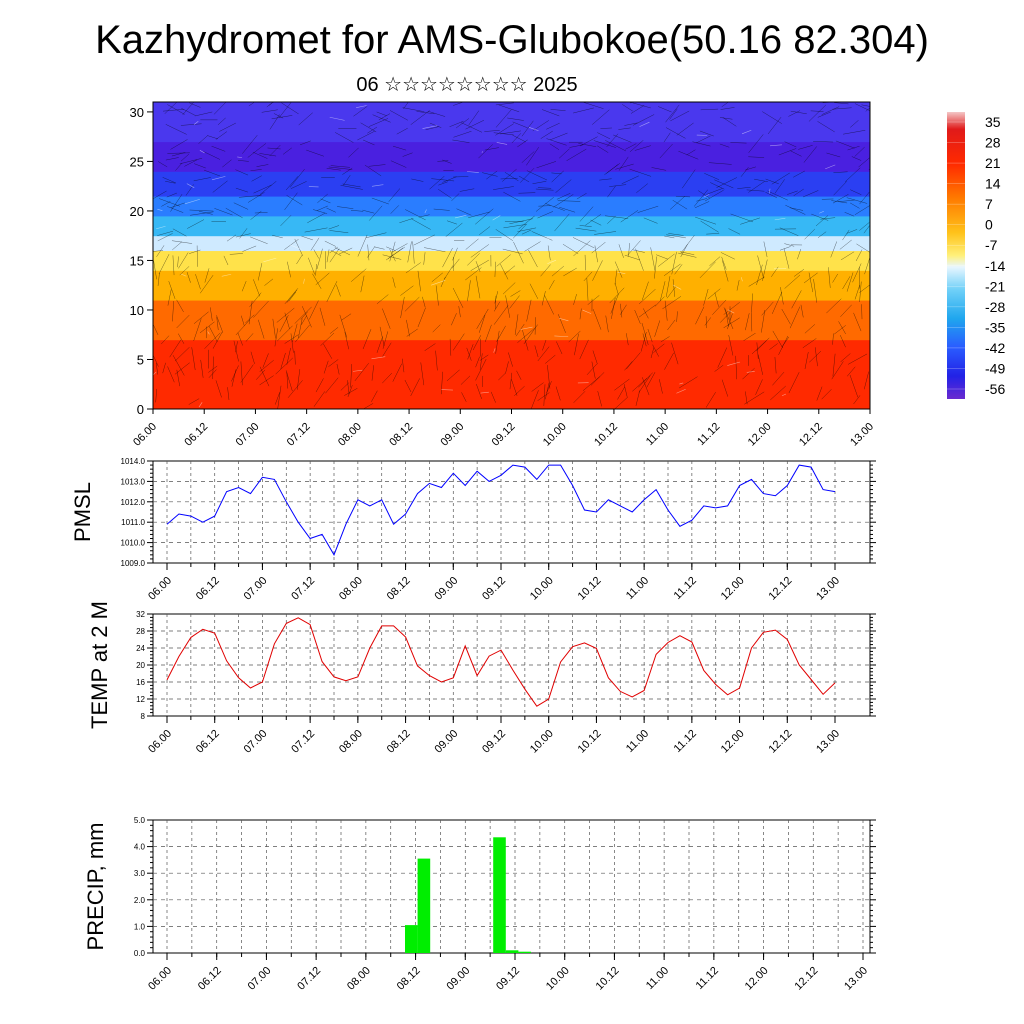 This screenshot has width=1024, height=1024. What do you see at coordinates (995, 348) in the screenshot?
I see `colorbar-label: -42` at bounding box center [995, 348].